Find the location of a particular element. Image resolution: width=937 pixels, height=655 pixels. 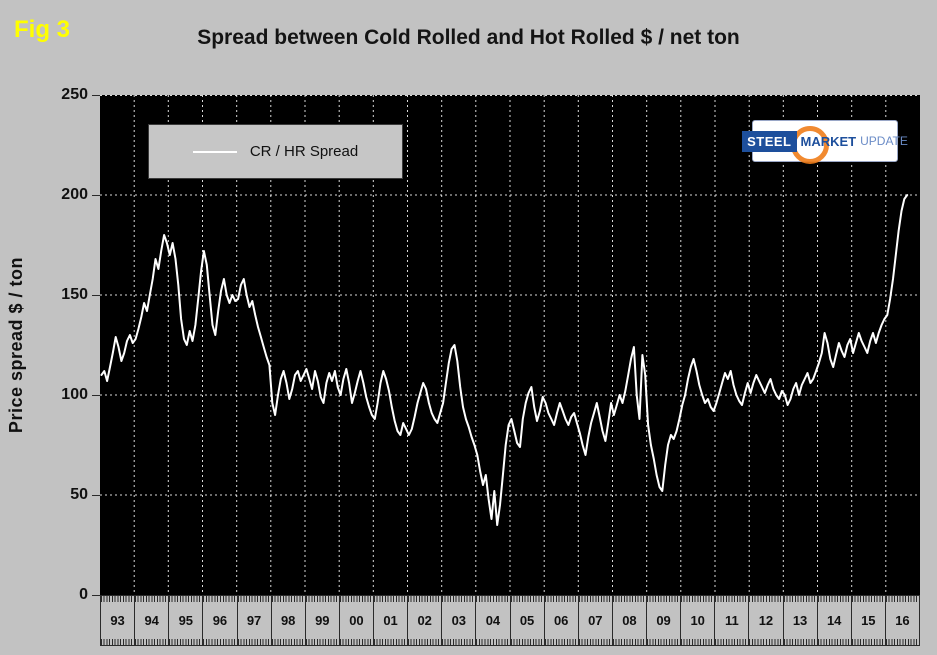

x-year-cell: 99 is located at coordinates (322, 620).